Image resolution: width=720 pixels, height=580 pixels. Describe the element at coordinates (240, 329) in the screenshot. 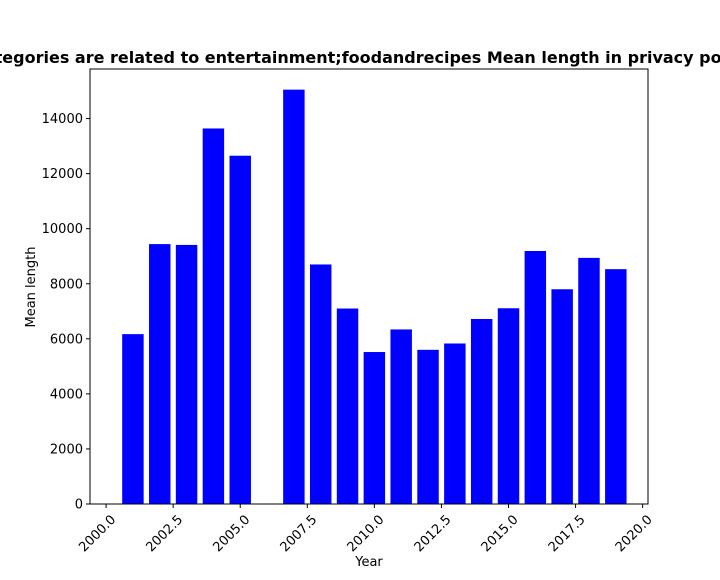

I see `bar-2005` at that location.